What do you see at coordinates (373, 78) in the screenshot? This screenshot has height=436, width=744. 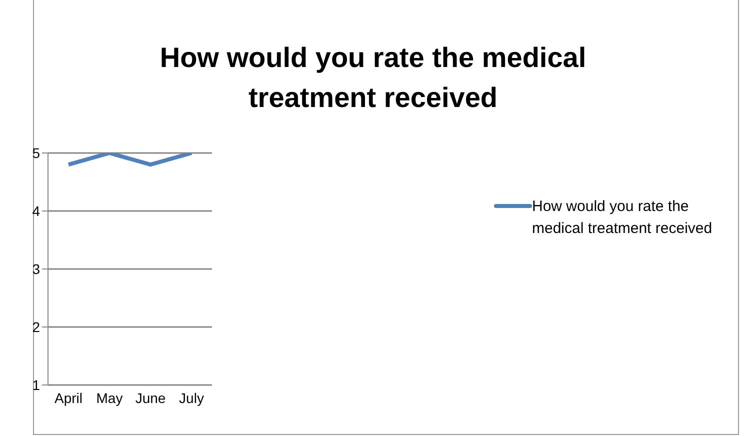 I see `text: How would you rate the medical treatment received` at bounding box center [373, 78].